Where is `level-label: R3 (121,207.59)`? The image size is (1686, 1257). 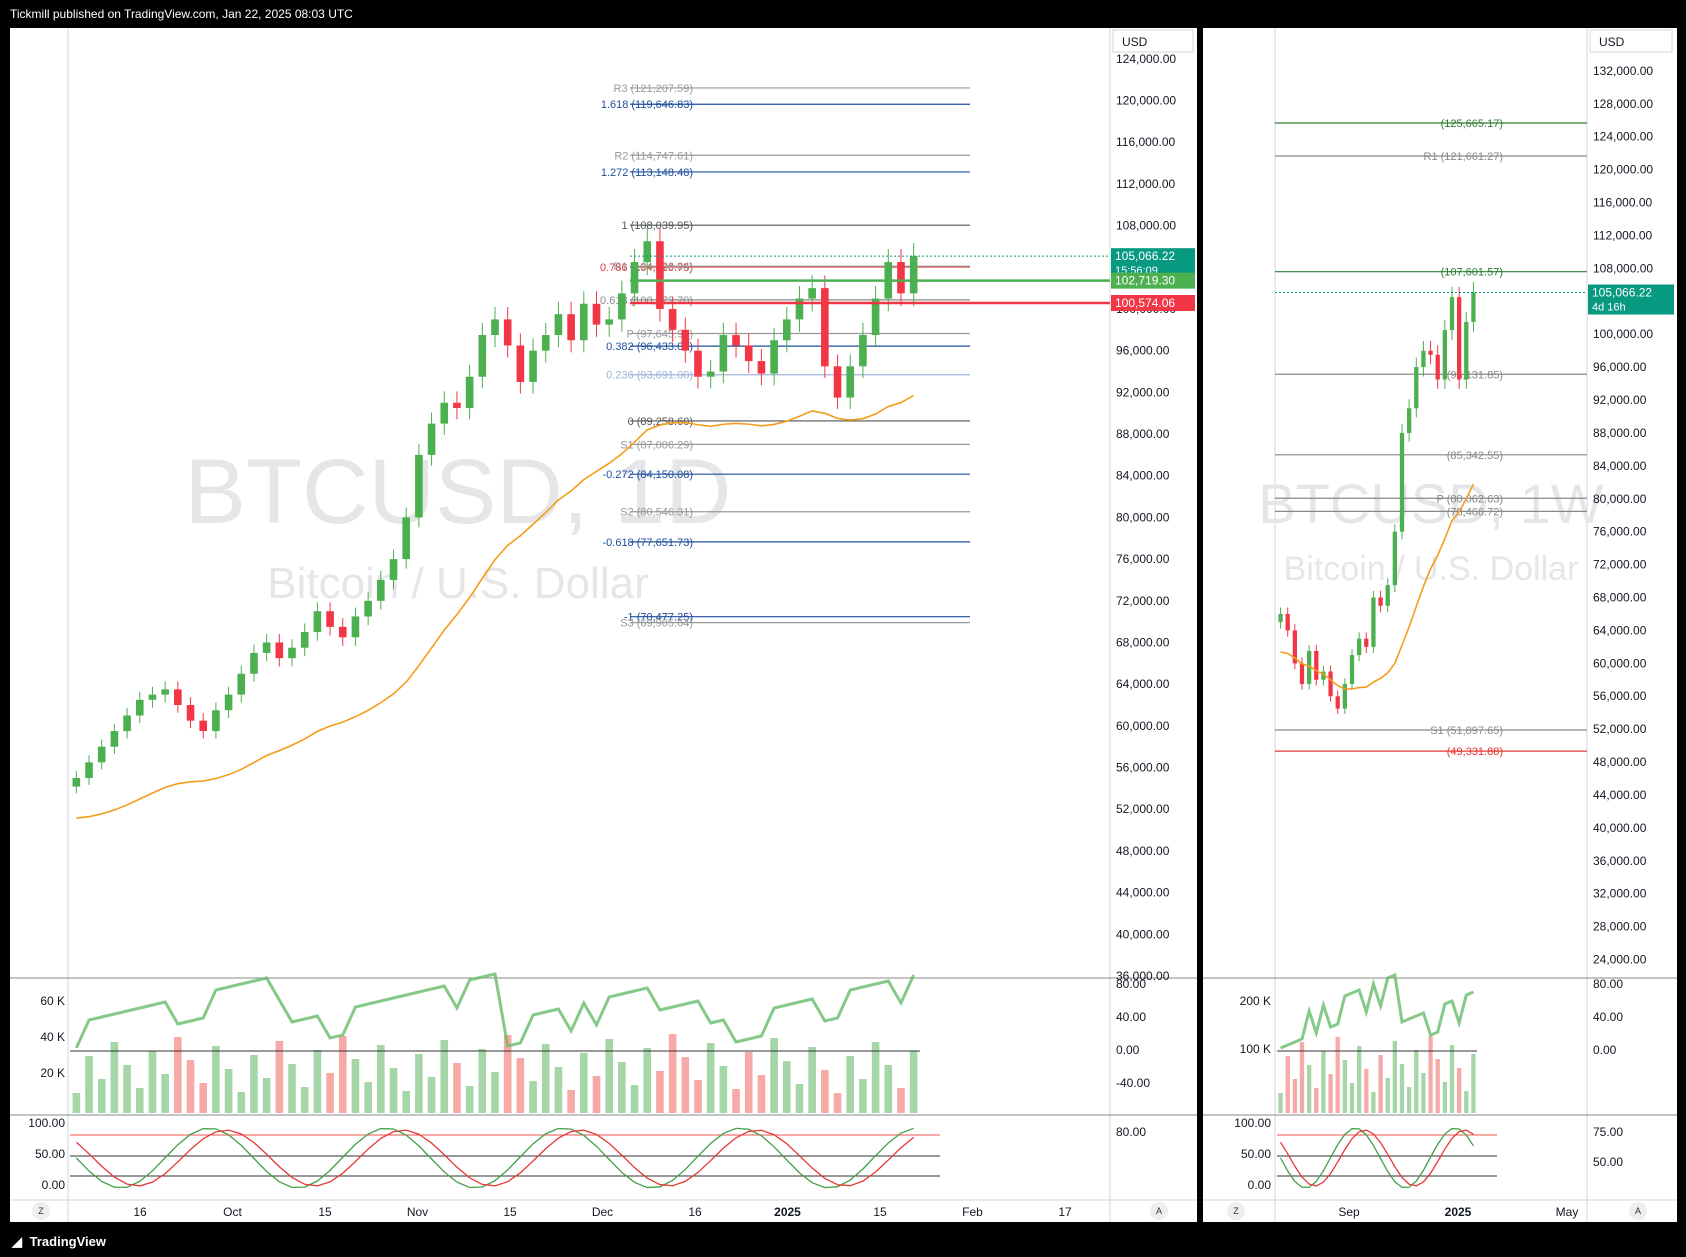
level-label: R3 (121,207.59) is located at coordinates (654, 89).